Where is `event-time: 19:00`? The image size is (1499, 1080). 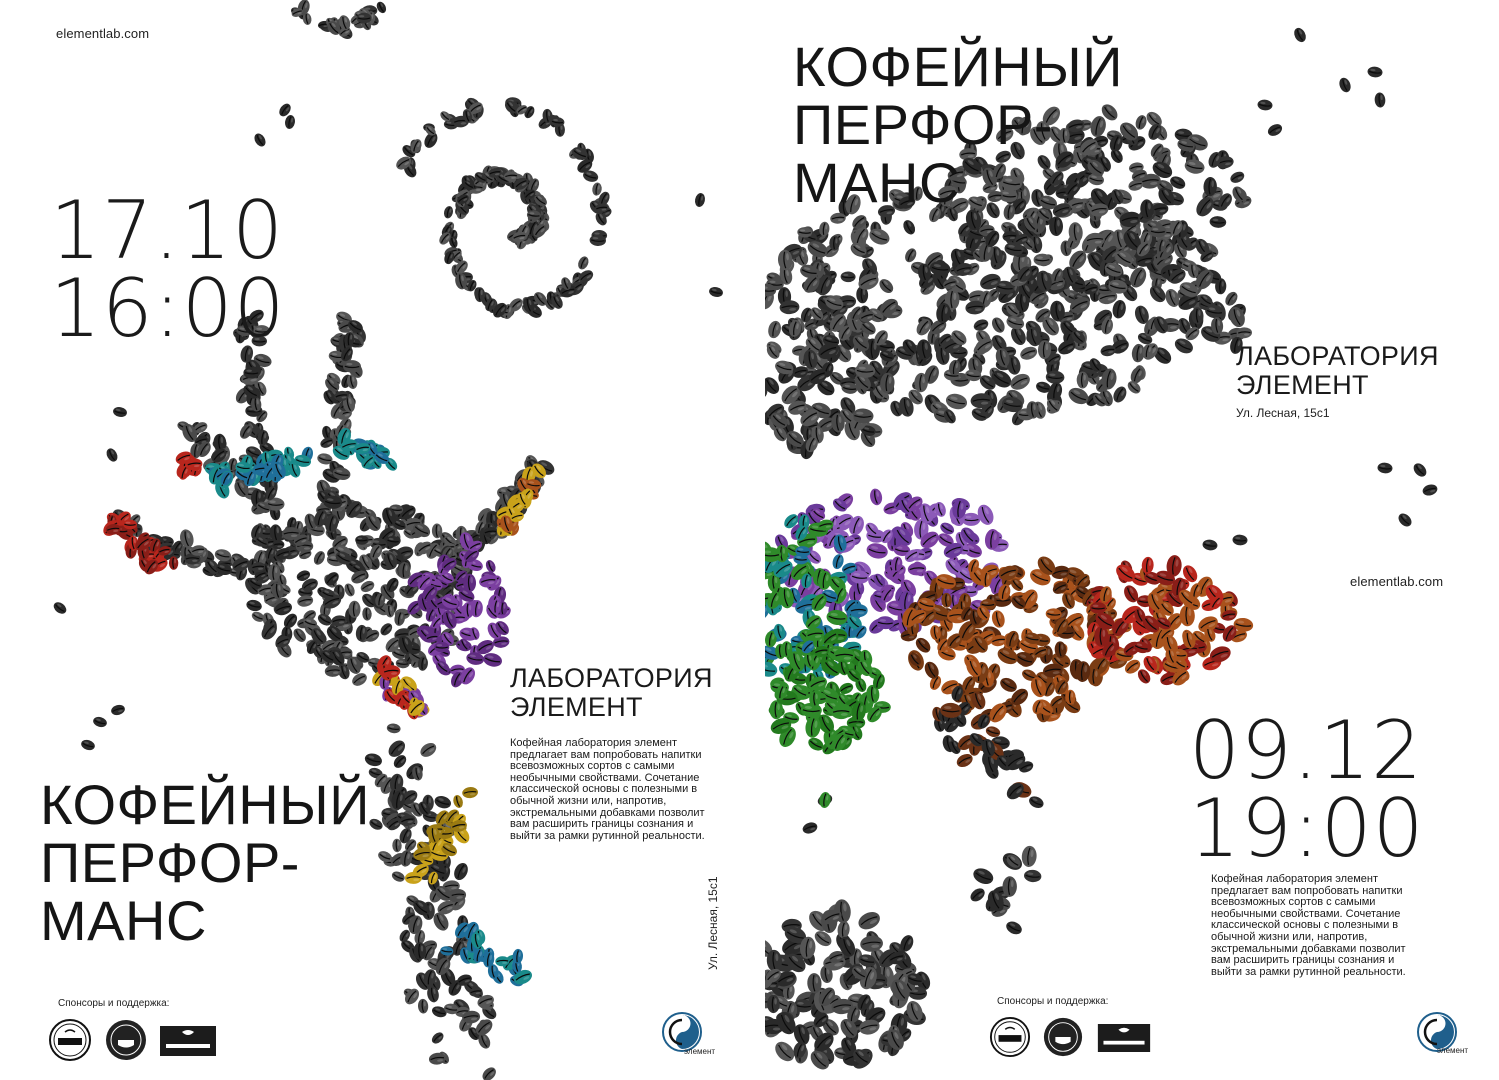
event-time: 19:00 is located at coordinates (1307, 828).